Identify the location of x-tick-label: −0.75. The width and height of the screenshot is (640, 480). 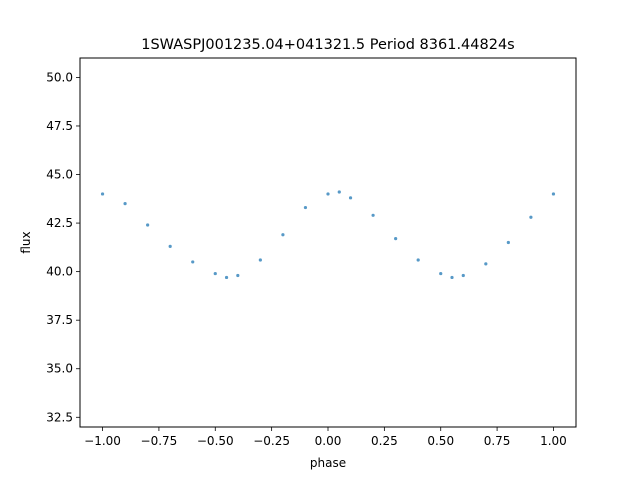
(159, 441).